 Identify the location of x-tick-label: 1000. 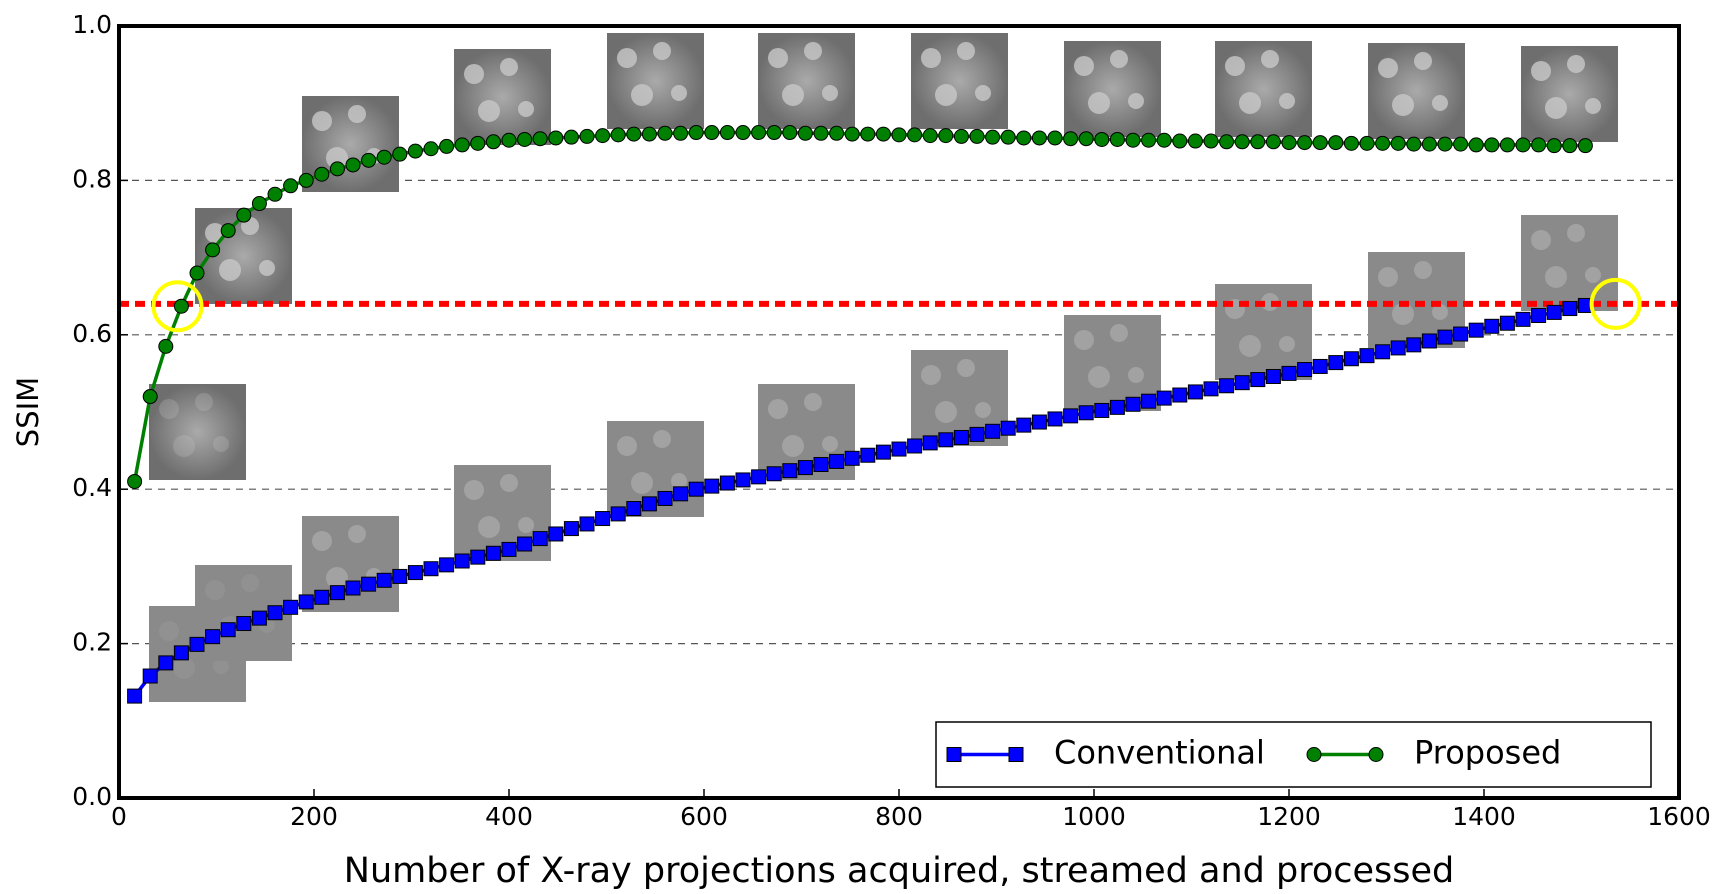
(1094, 816).